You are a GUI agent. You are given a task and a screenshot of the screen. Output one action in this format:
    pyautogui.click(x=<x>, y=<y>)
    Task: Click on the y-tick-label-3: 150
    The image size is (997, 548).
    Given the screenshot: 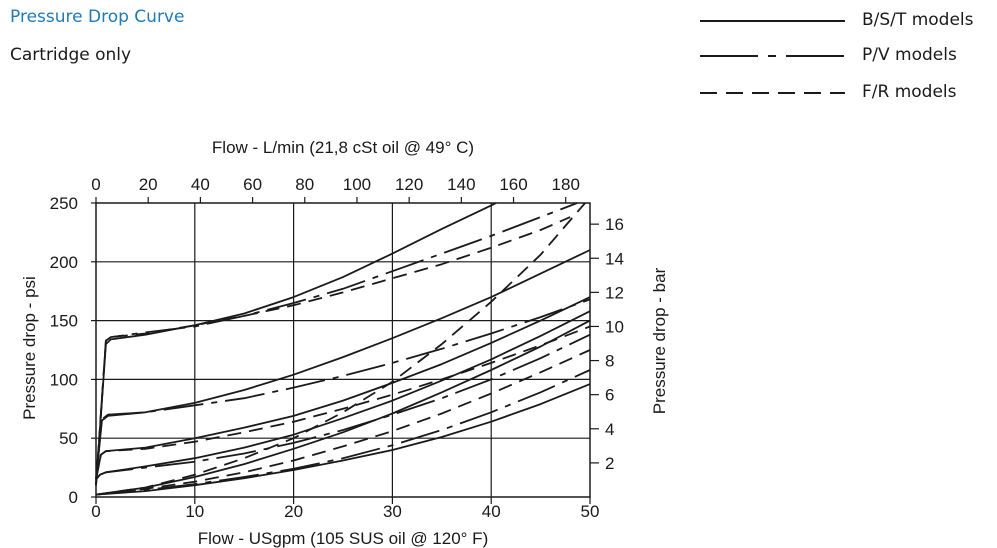 What is the action you would take?
    pyautogui.click(x=64, y=321)
    